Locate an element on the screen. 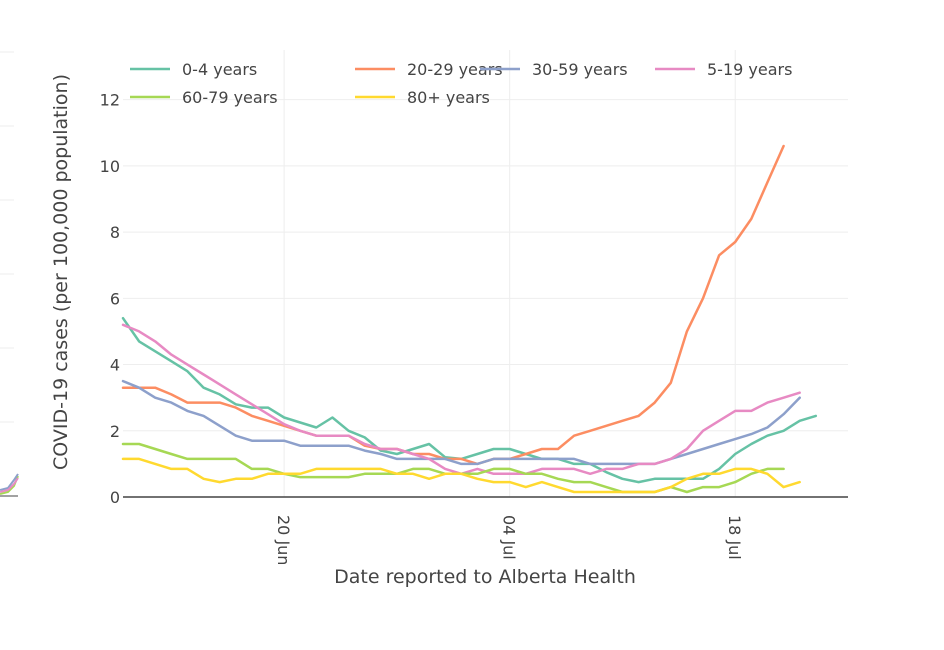 The width and height of the screenshot is (944, 650). y-tick-label: 10 is located at coordinates (110, 166).